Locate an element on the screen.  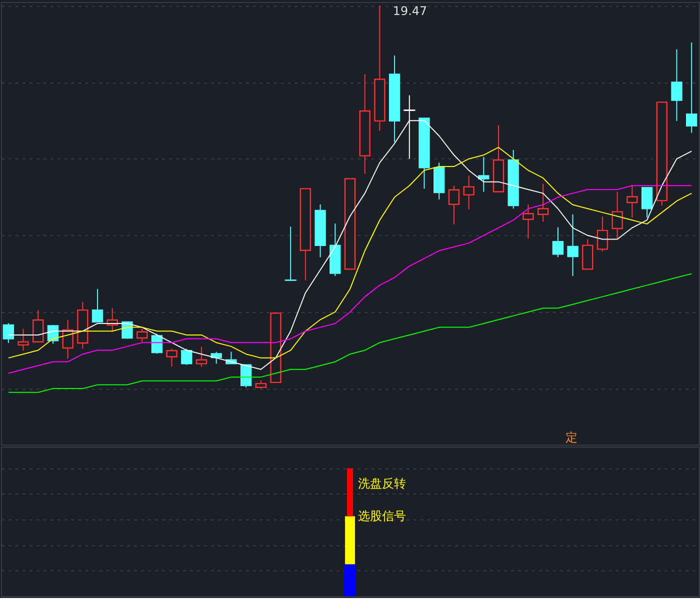
series-label: 洗盘反转 is located at coordinates (382, 483).